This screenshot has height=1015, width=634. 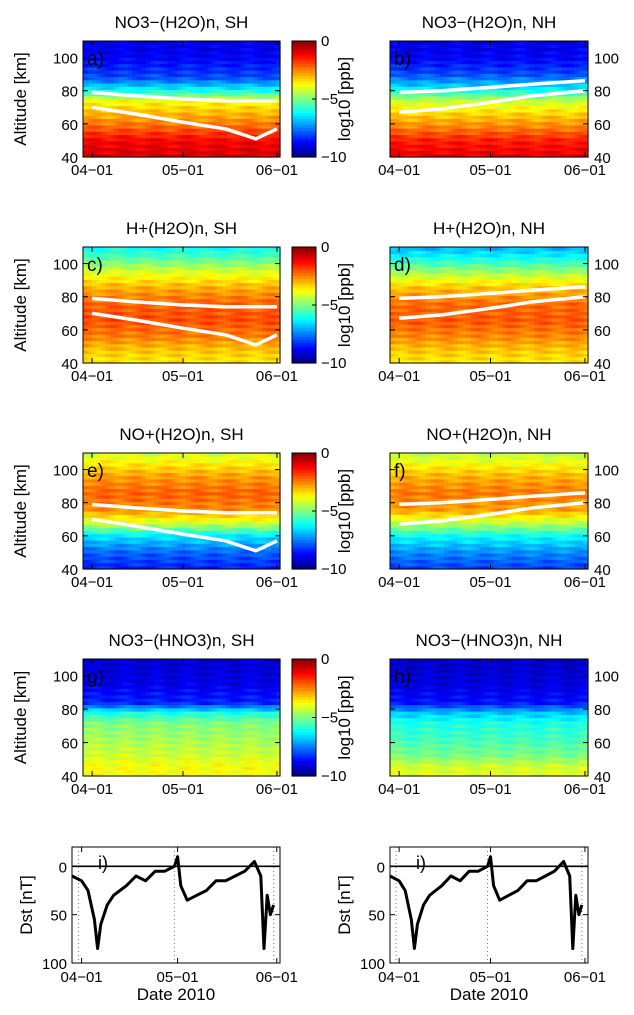 What do you see at coordinates (20, 305) in the screenshot?
I see `y-axis-label: Altitude [km]` at bounding box center [20, 305].